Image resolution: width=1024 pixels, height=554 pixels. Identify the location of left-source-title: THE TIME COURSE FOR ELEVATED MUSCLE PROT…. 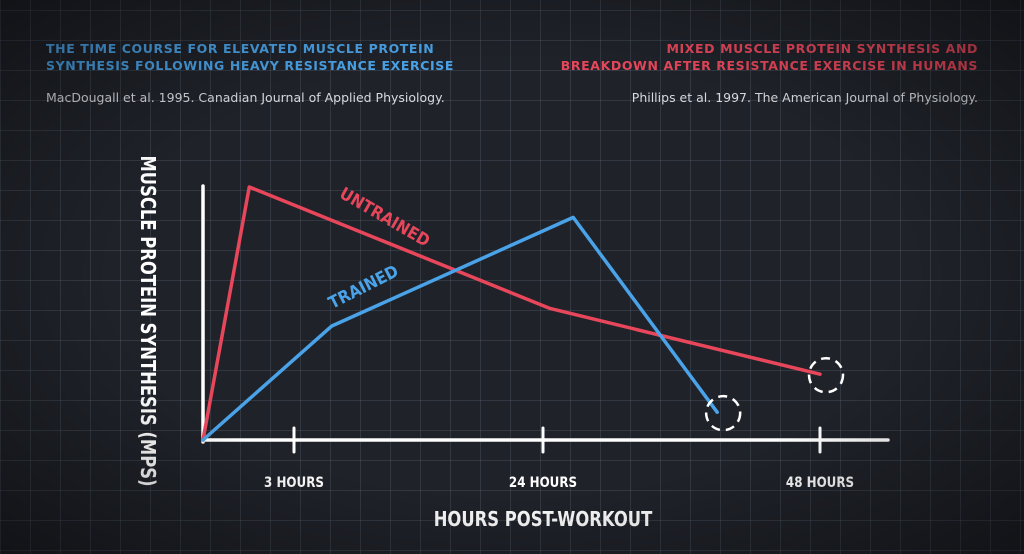
(250, 57).